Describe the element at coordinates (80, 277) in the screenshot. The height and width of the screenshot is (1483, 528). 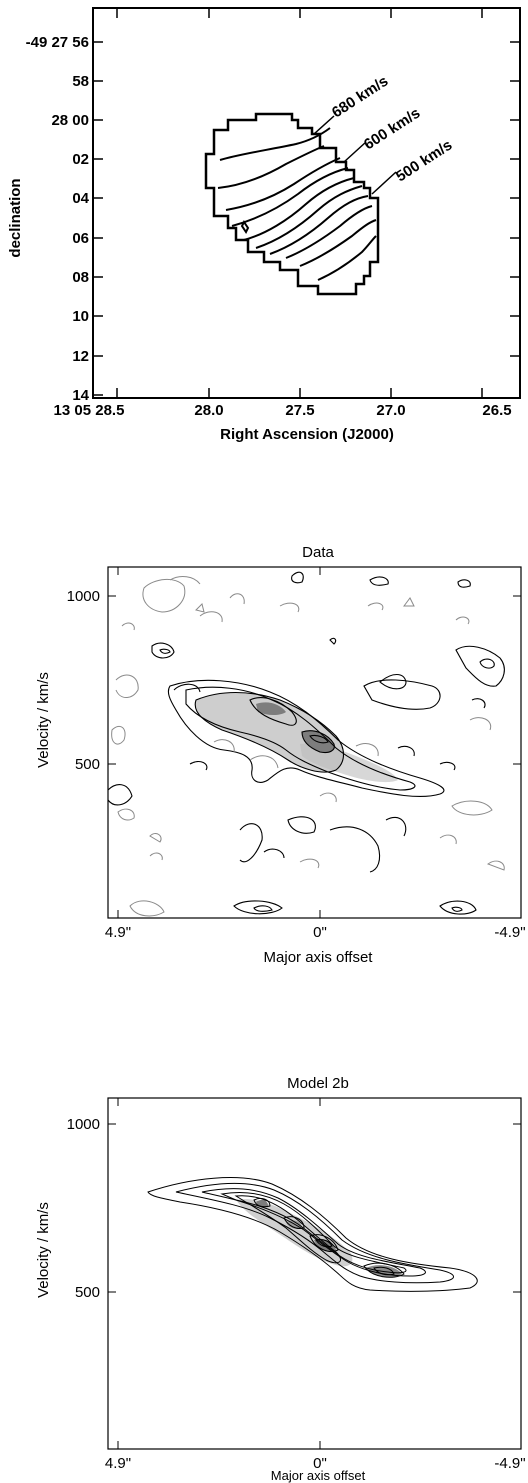
I see `panel1-ytick: 08` at that location.